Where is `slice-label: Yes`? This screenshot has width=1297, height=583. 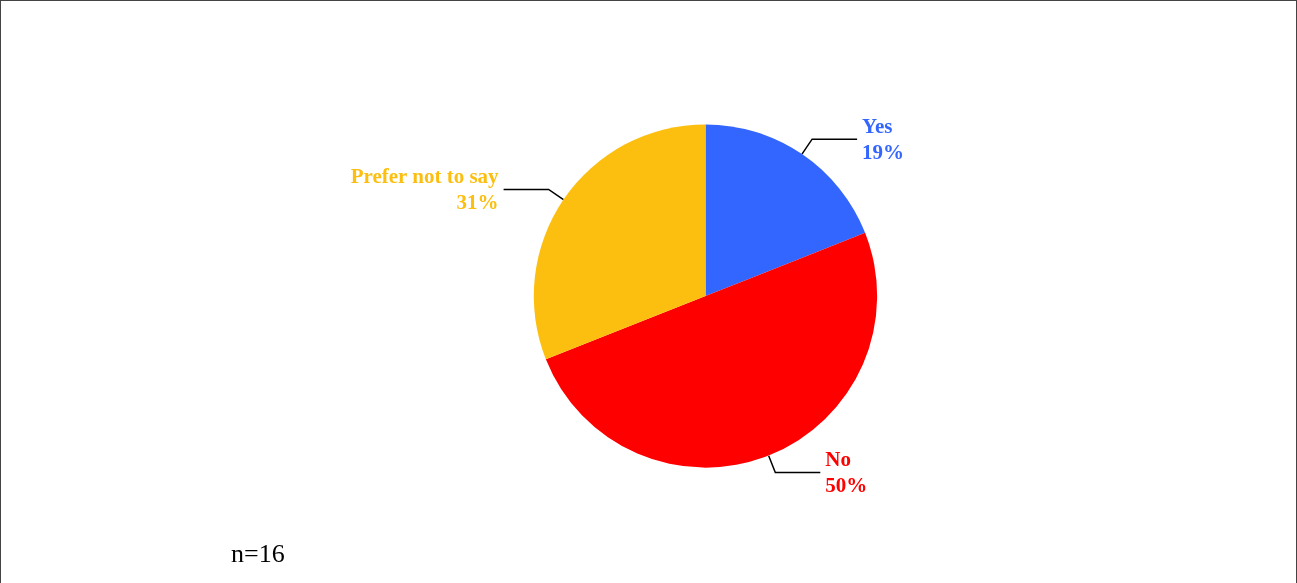 slice-label: Yes is located at coordinates (877, 126).